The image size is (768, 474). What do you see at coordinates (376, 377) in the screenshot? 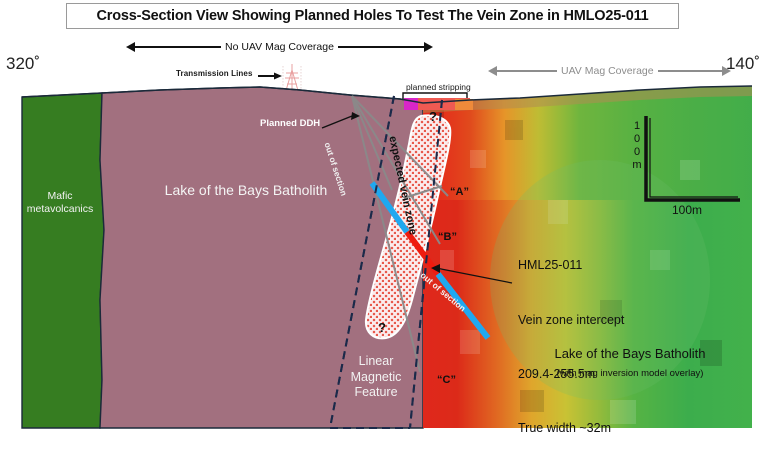
I see `unit-label-linear-magnetic-feature: Linear Magnetic Feature` at bounding box center [376, 377].